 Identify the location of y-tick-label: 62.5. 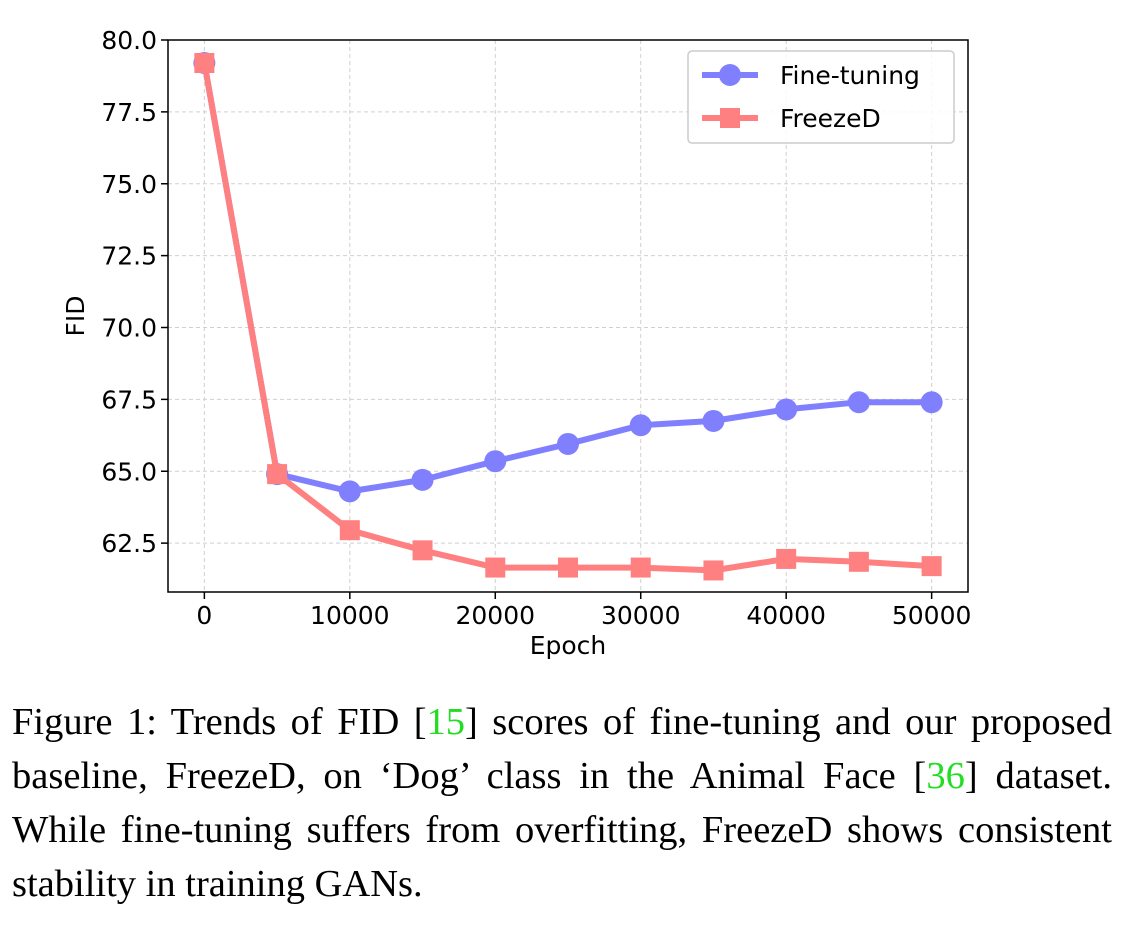
(129, 543).